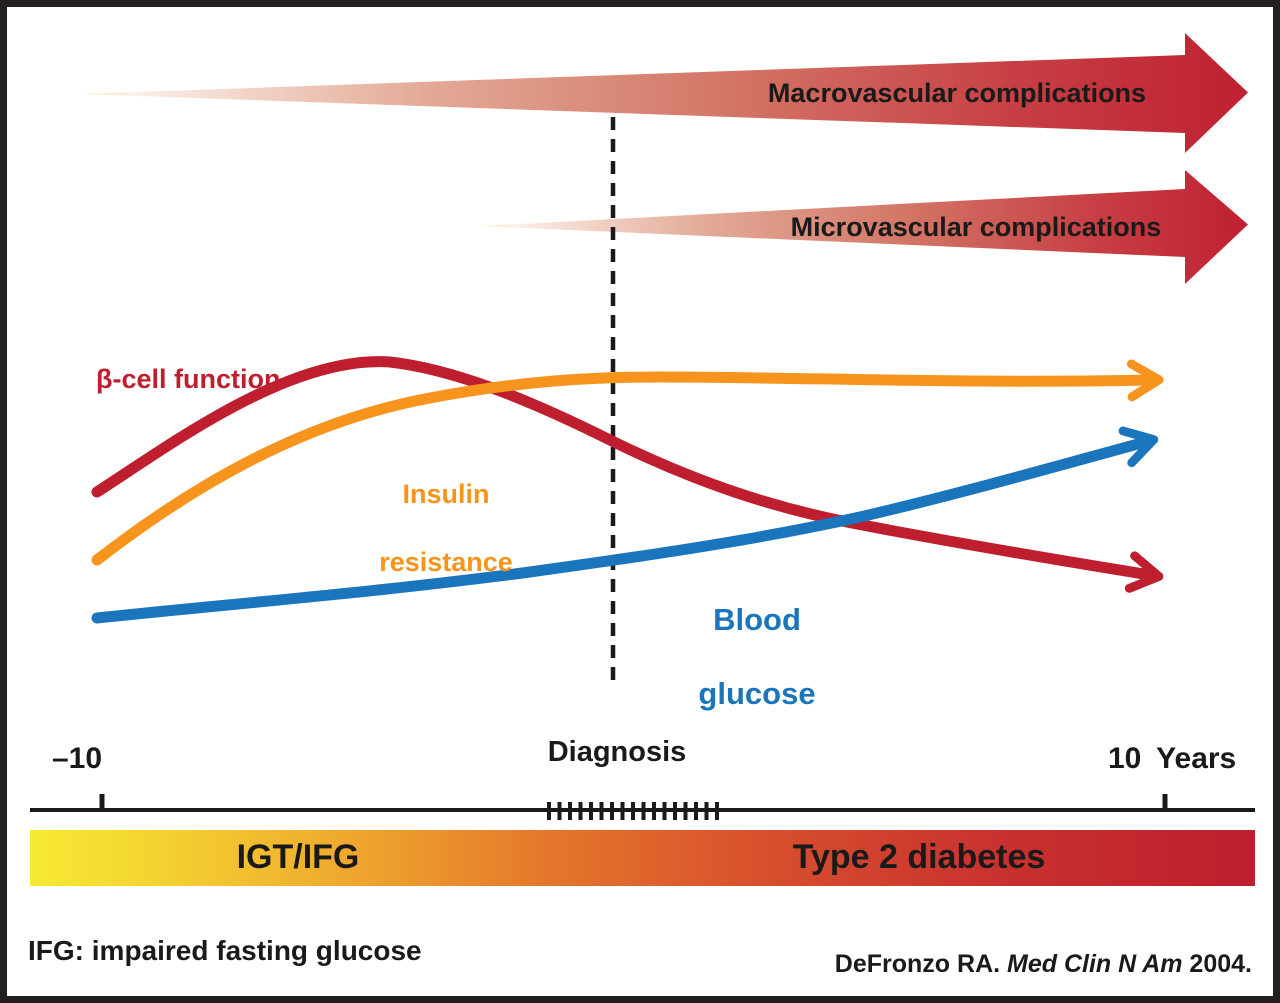 This screenshot has width=1280, height=1003. What do you see at coordinates (1172, 758) in the screenshot?
I see `axis-end-tick-label: 10 Years` at bounding box center [1172, 758].